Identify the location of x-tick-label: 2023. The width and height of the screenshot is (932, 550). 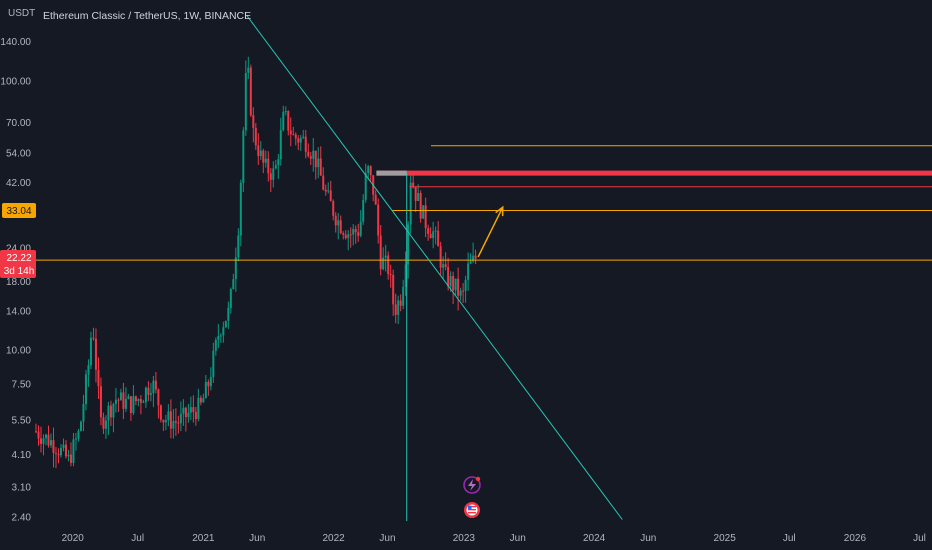
(464, 538).